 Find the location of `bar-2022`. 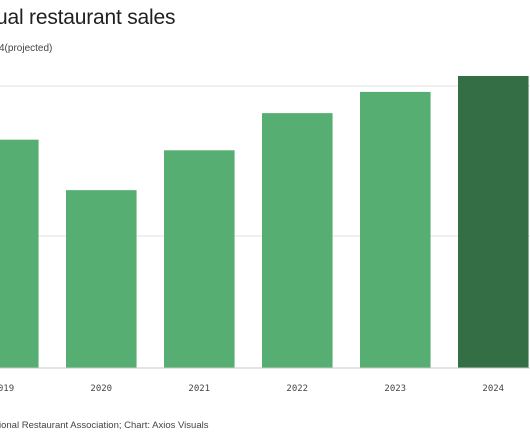

bar-2022 is located at coordinates (297, 240).